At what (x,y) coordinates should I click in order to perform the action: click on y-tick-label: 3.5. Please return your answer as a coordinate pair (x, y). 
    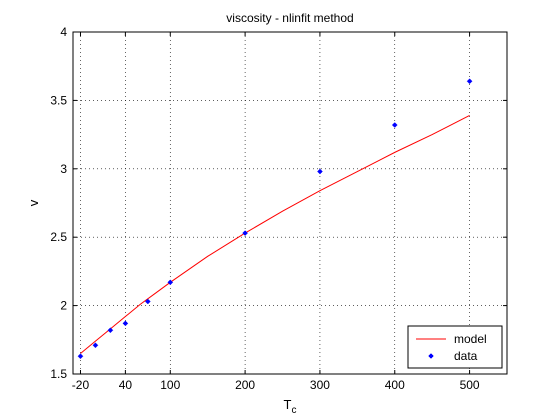
    Looking at the image, I should click on (58, 100).